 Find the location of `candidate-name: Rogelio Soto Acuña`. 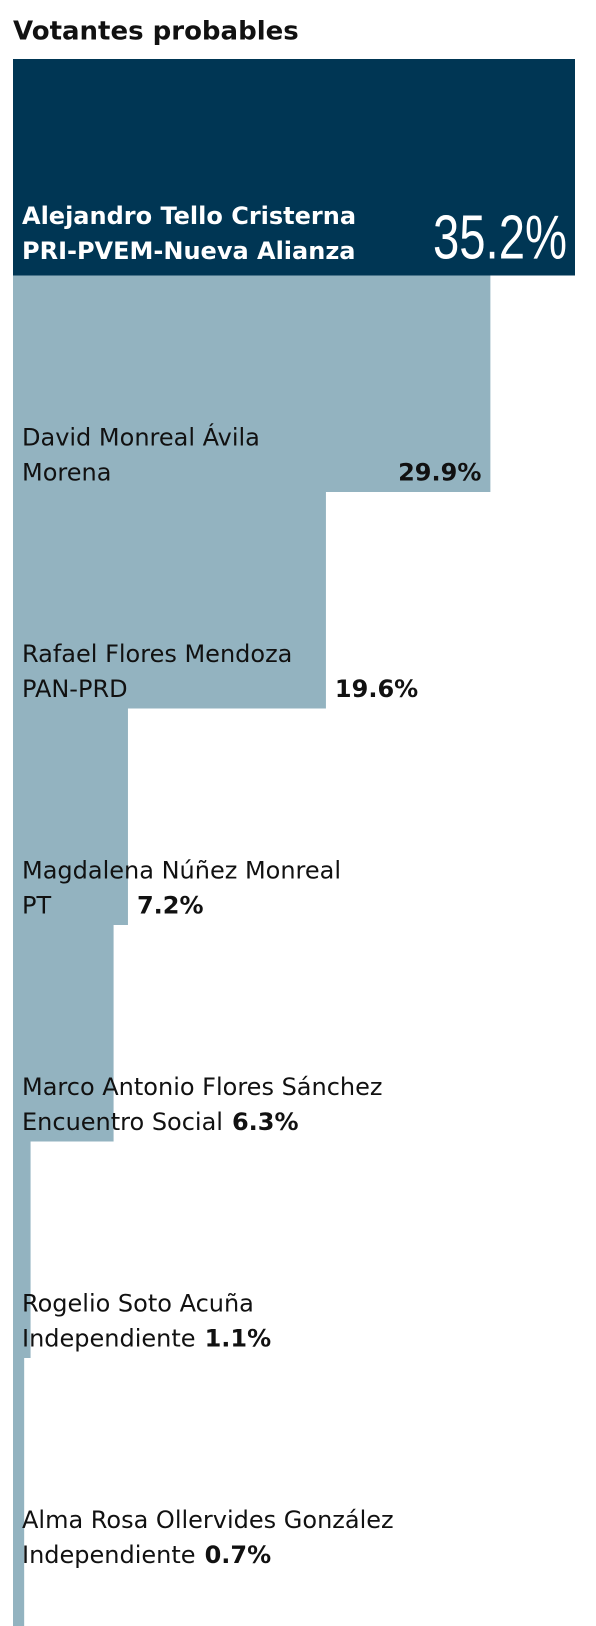

candidate-name: Rogelio Soto Acuña is located at coordinates (138, 1304).